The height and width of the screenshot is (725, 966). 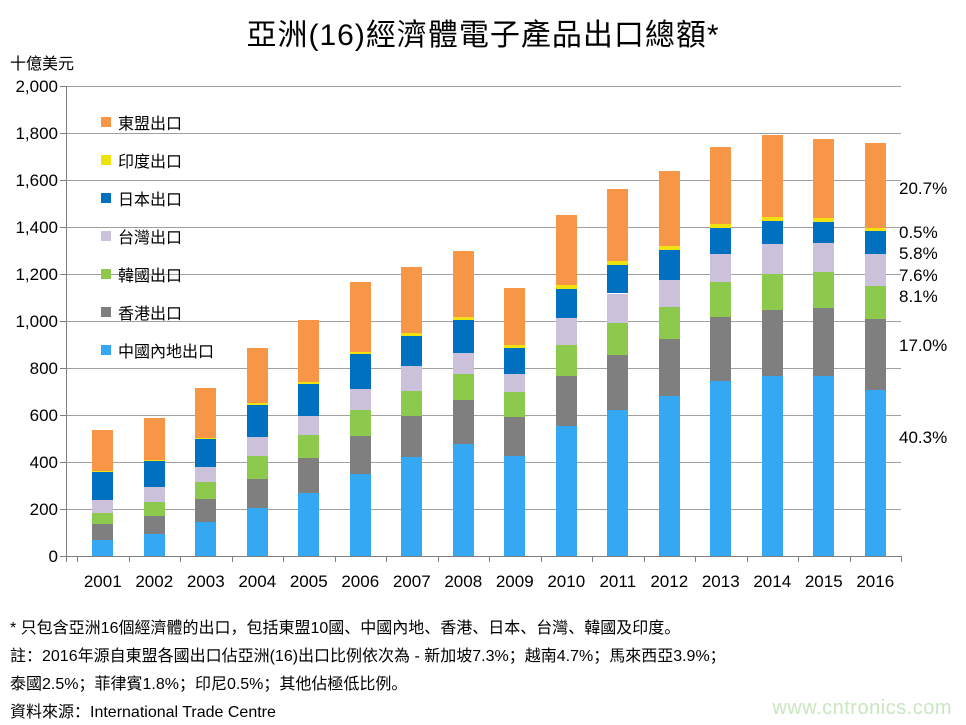 I want to click on legend-item: 台灣出口, so click(x=142, y=236).